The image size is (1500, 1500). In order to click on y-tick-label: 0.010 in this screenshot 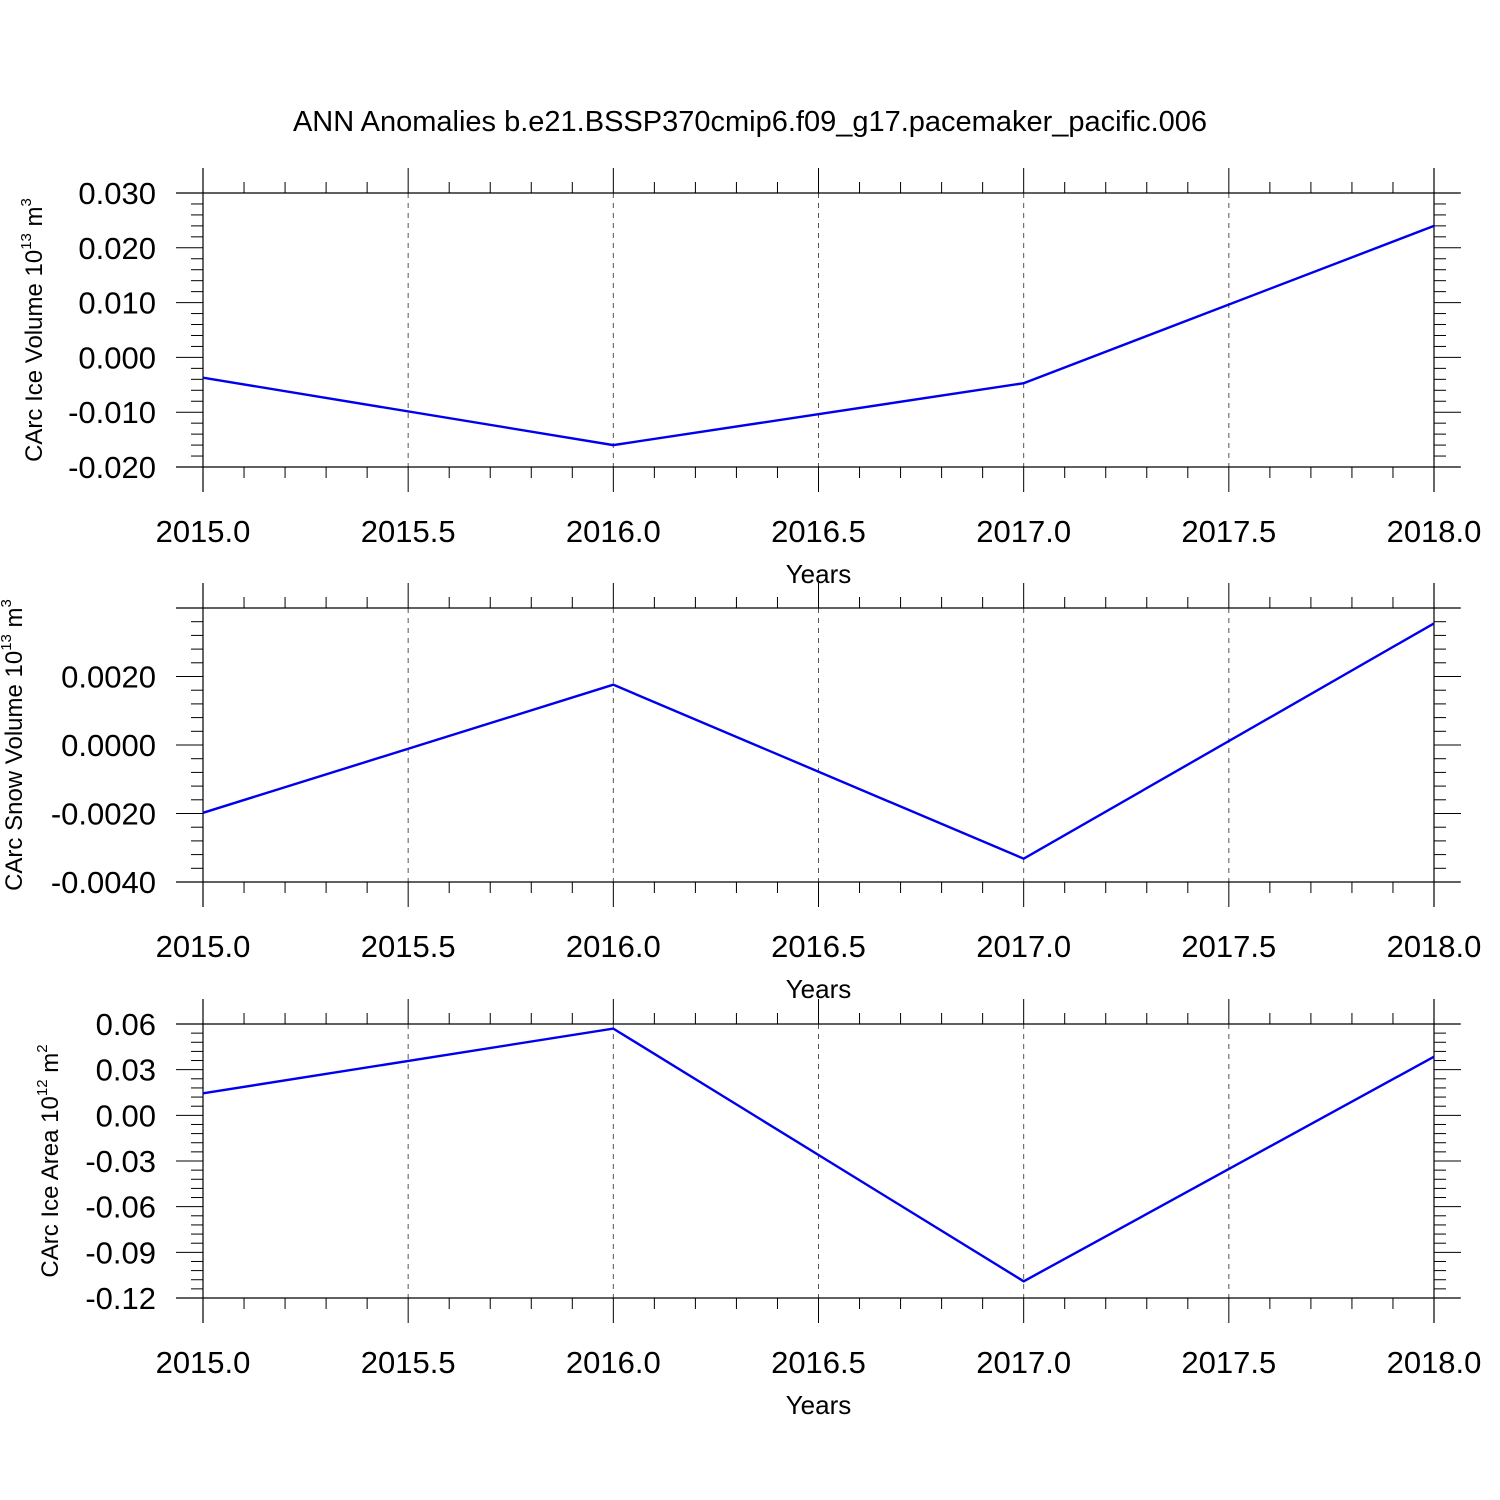, I will do `click(117, 303)`.